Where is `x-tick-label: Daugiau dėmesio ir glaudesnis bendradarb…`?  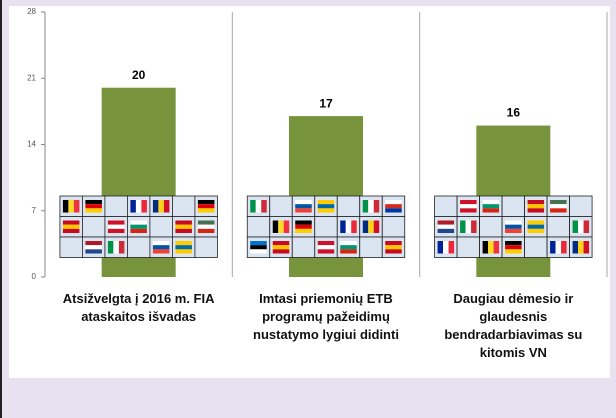 x-tick-label: Daugiau dėmesio ir glaudesnis bendradarb… is located at coordinates (513, 325).